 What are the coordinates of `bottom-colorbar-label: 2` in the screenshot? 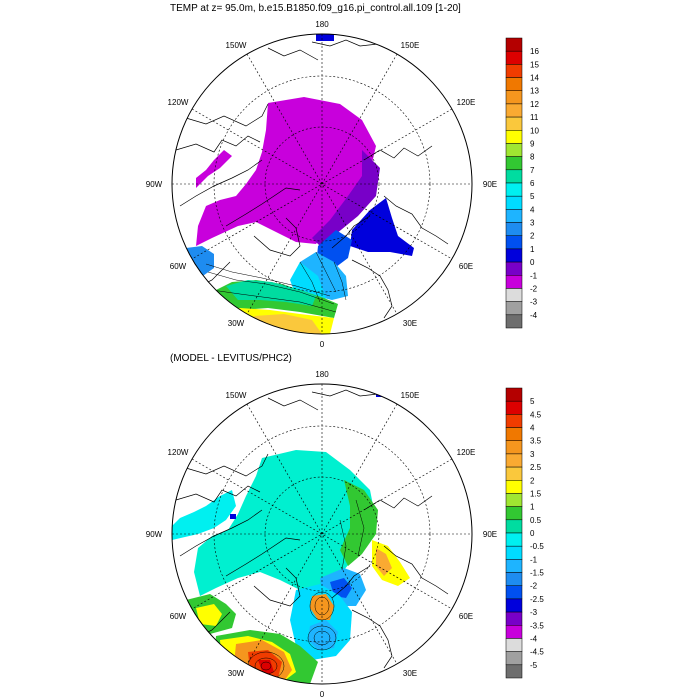 It's located at (532, 480).